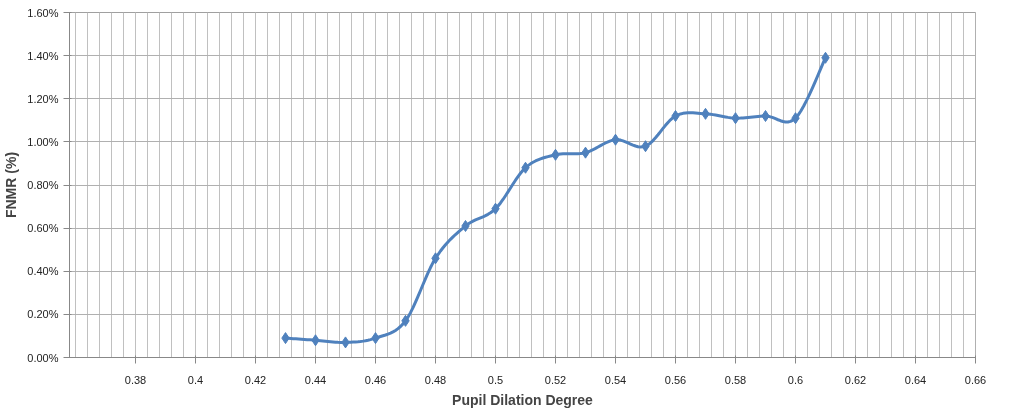  What do you see at coordinates (555, 379) in the screenshot?
I see `x-tick-label: 0.52` at bounding box center [555, 379].